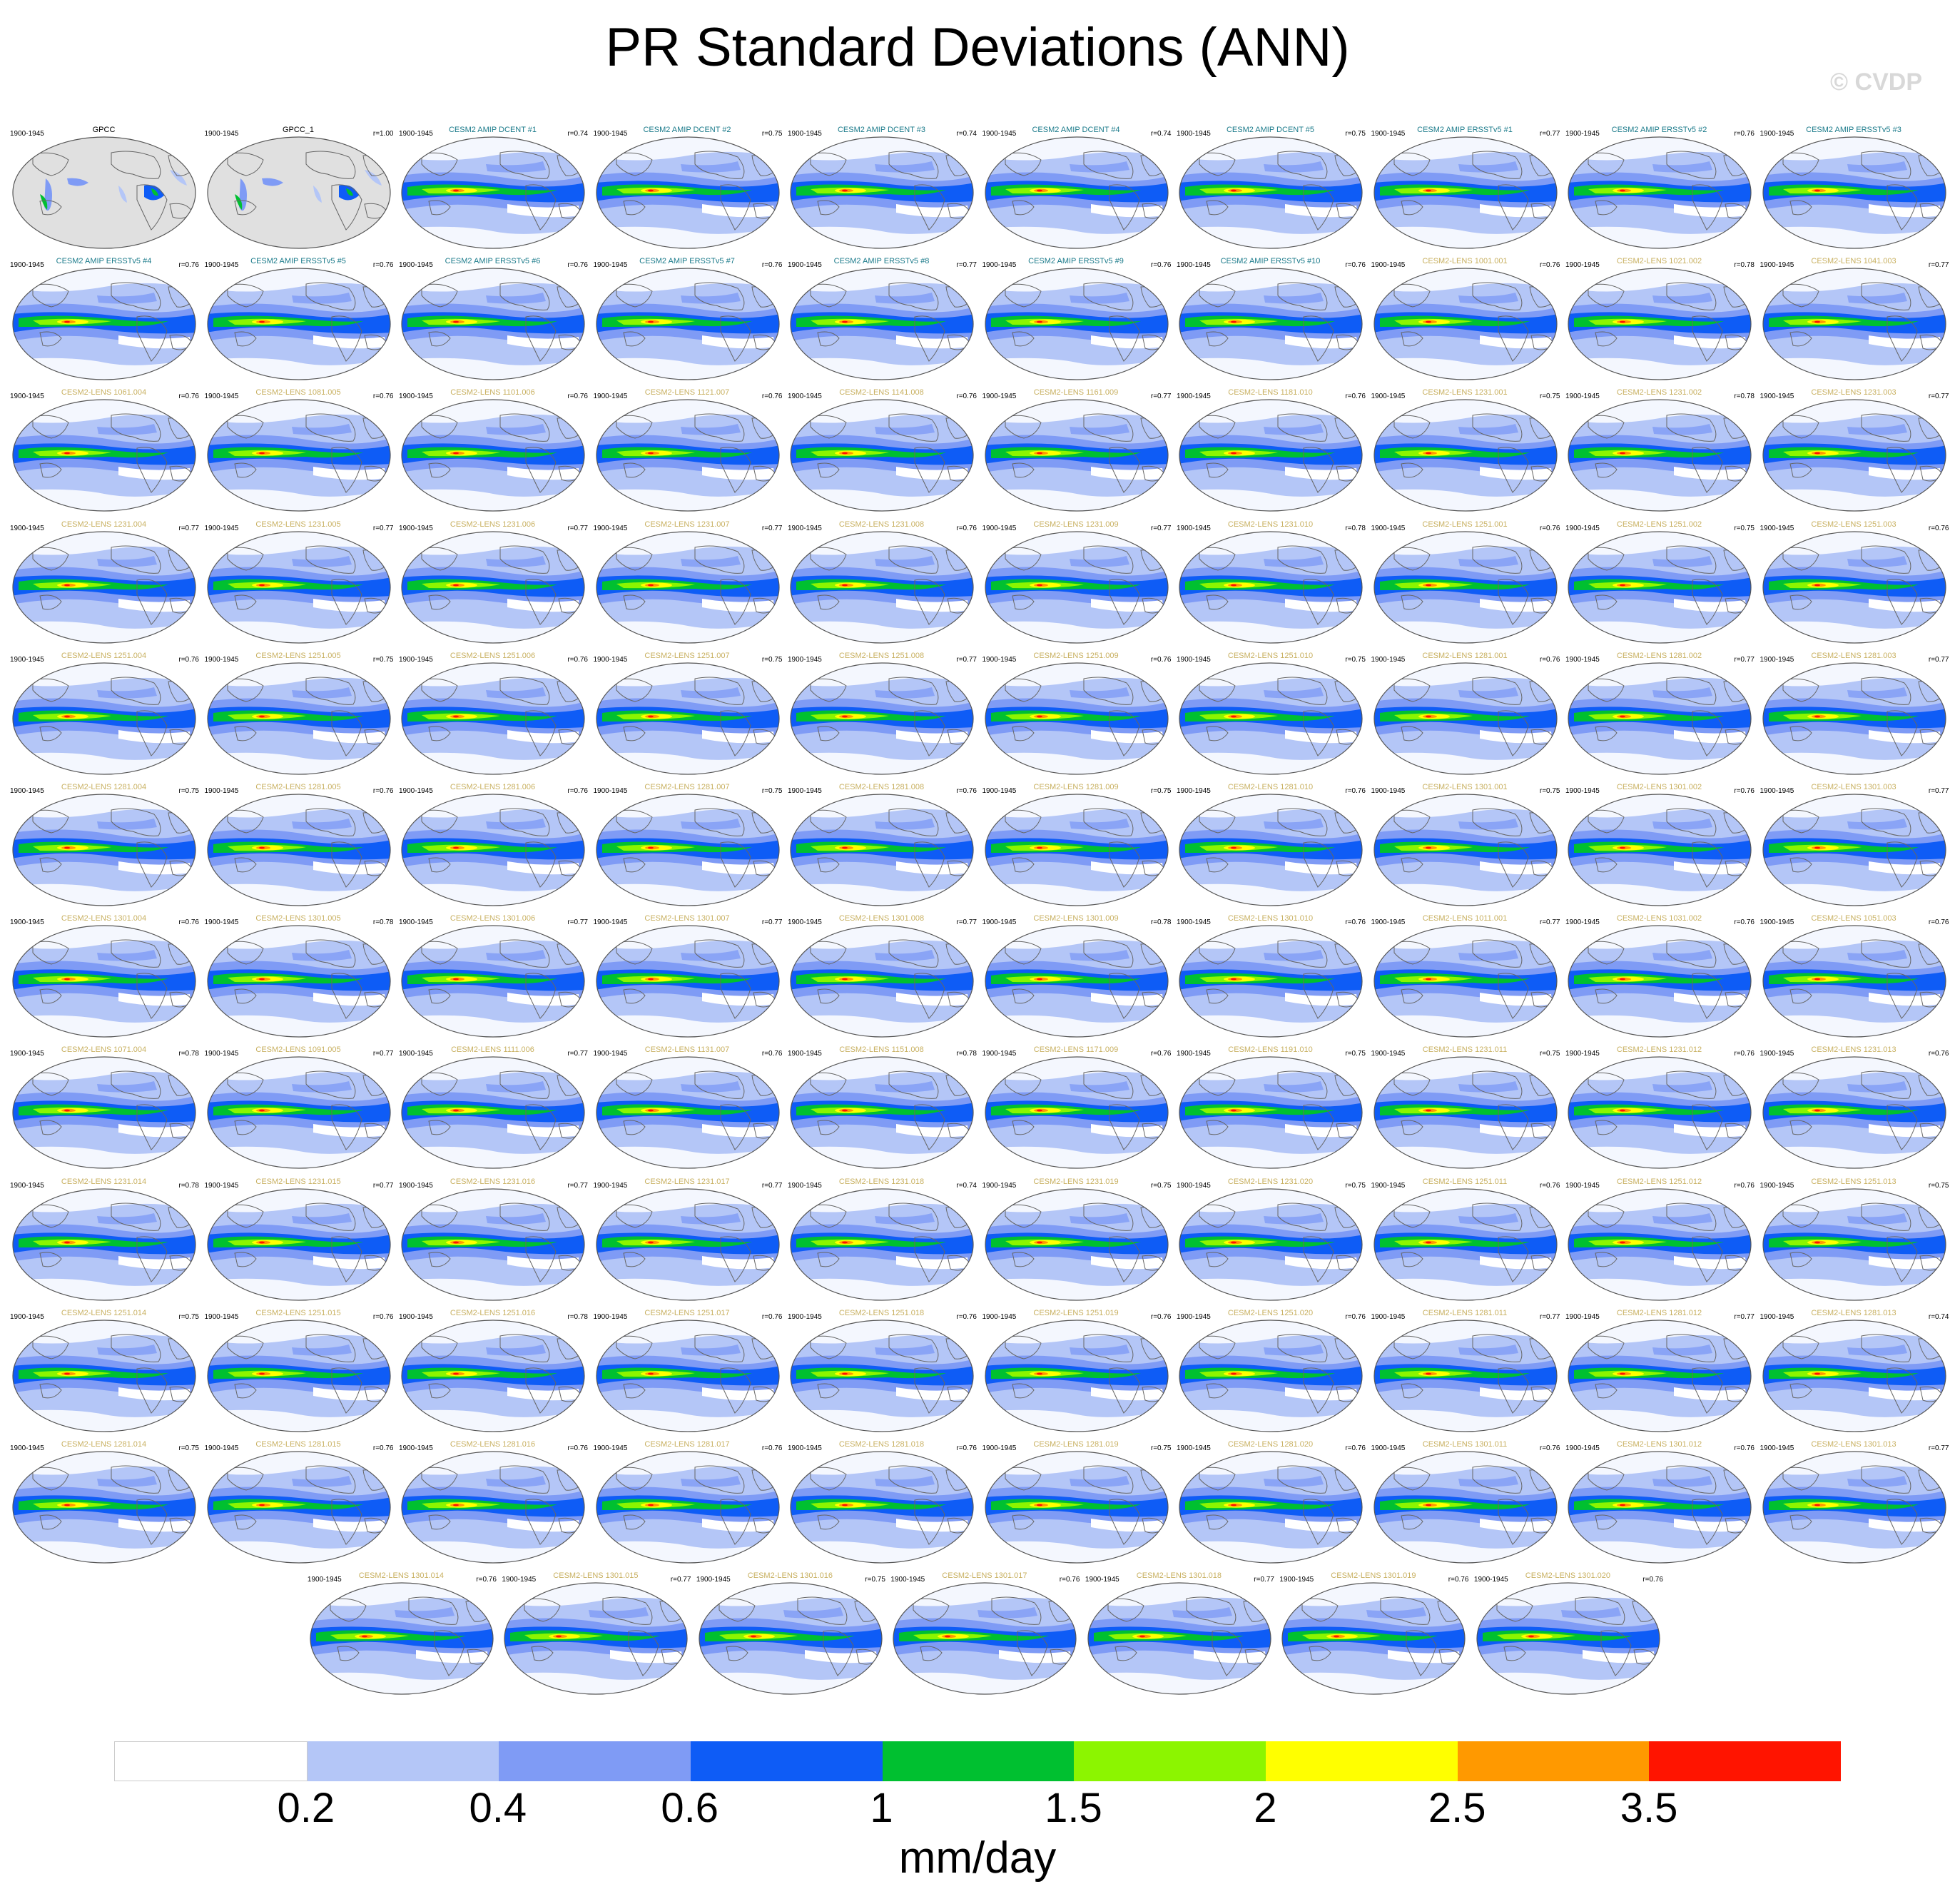  What do you see at coordinates (104, 1181) in the screenshot?
I see `panel-title: CESM2-LENS 1231.014` at bounding box center [104, 1181].